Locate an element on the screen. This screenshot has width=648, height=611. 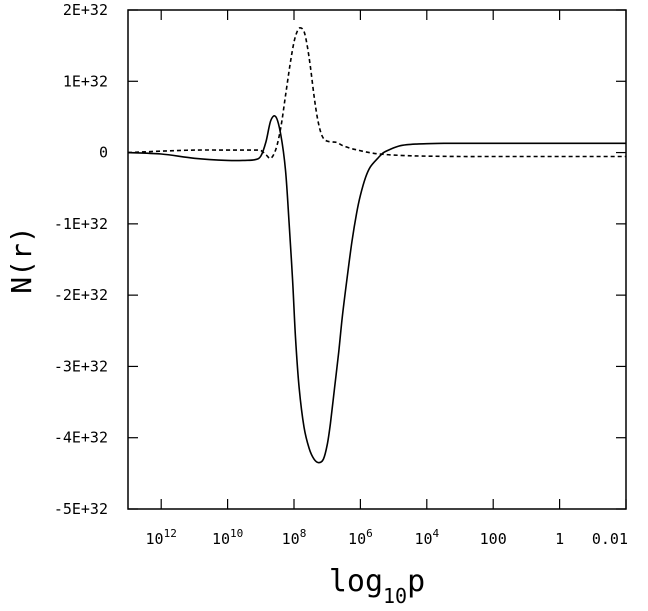
x-axis-title-main: log is located at coordinates (356, 581).